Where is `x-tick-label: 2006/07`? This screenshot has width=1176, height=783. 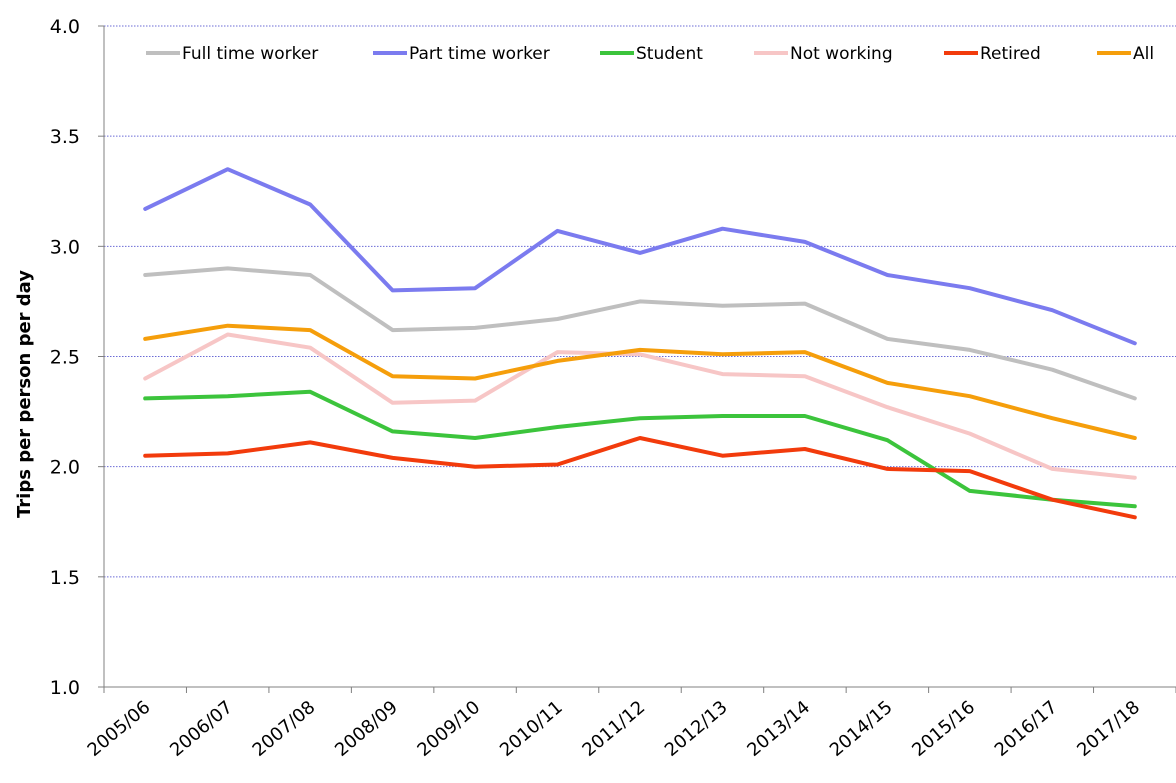 x-tick-label: 2006/07 is located at coordinates (201, 729).